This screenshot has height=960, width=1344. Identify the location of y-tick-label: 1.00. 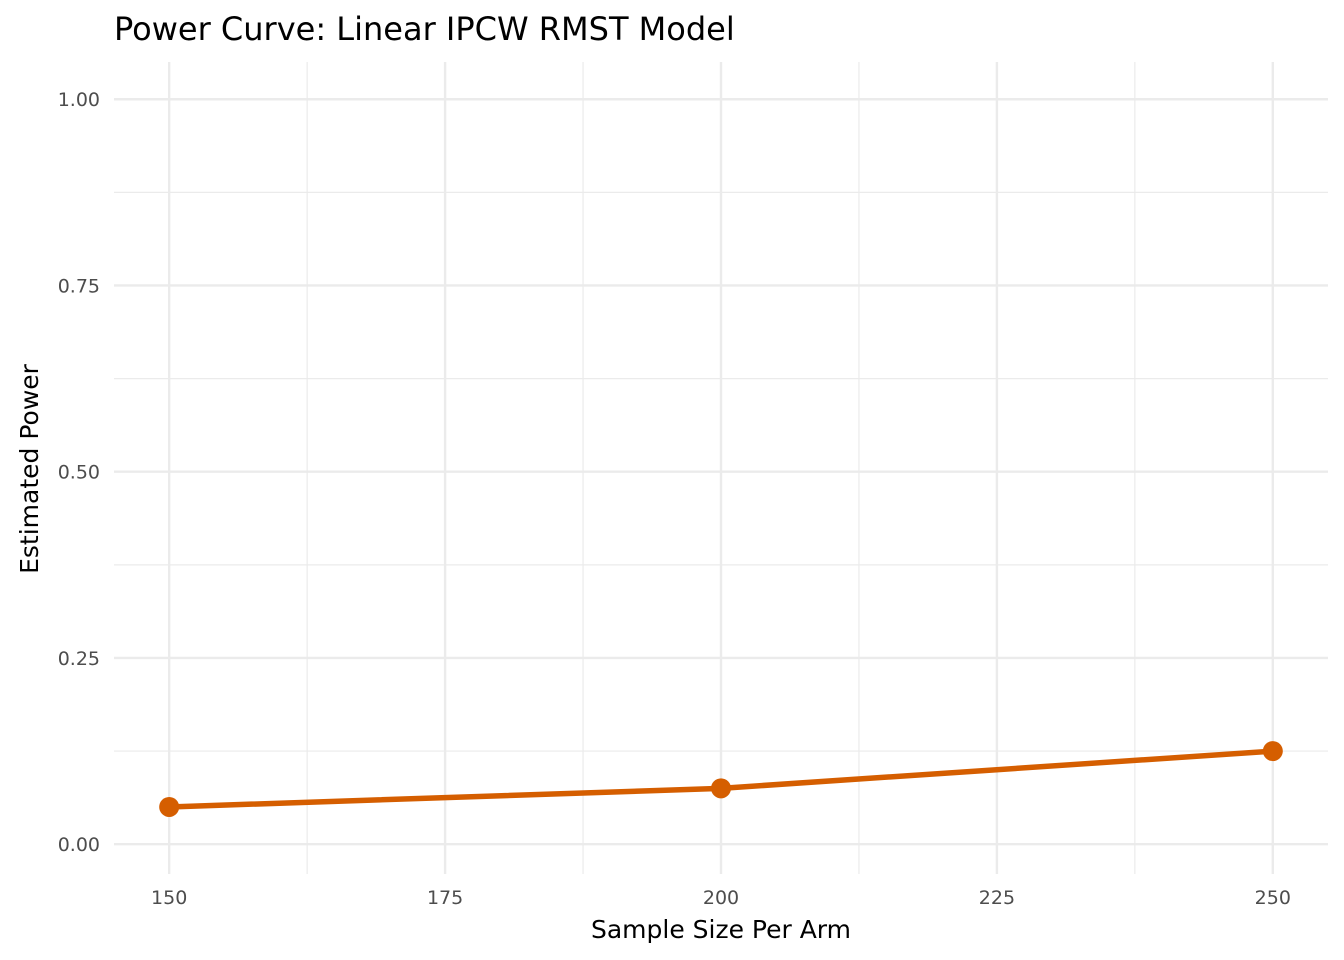
(79, 100).